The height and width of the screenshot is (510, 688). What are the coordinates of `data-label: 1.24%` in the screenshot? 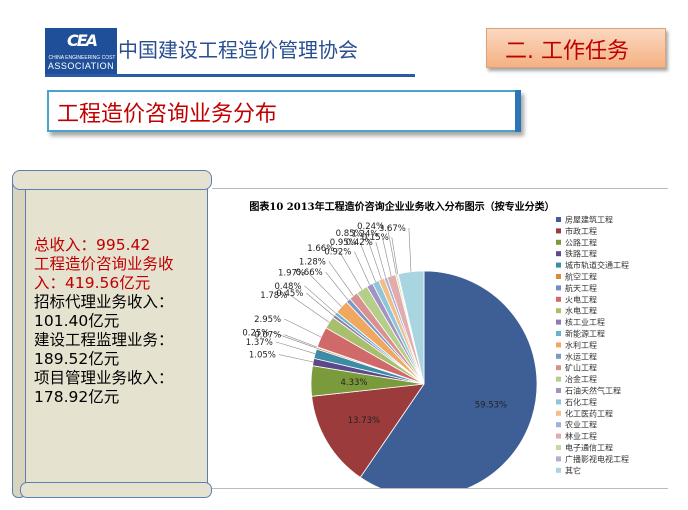 It's located at (364, 235).